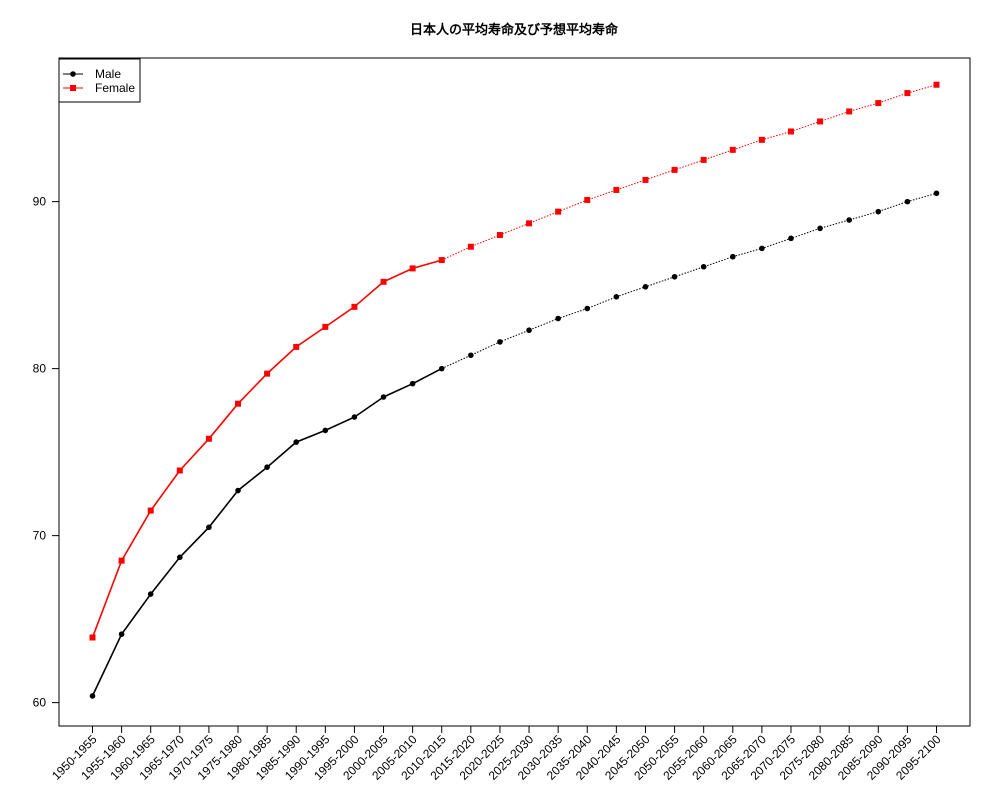 This screenshot has width=1000, height=800. What do you see at coordinates (73, 74) in the screenshot?
I see `legend-marker-male` at bounding box center [73, 74].